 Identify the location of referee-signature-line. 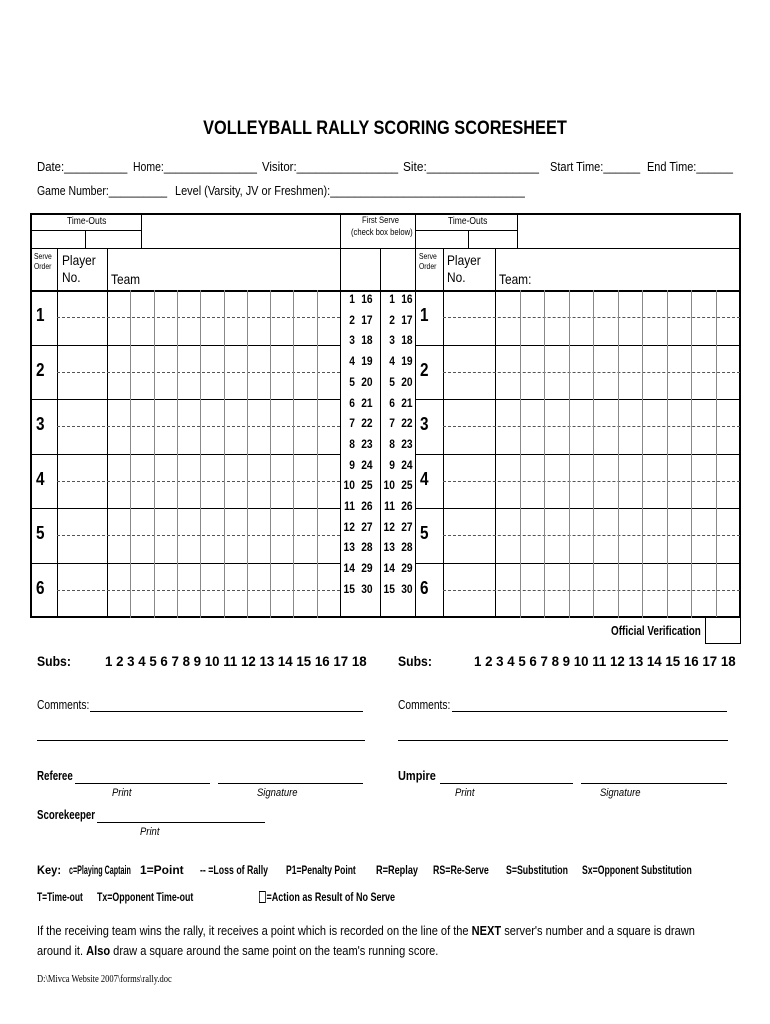
(290, 783).